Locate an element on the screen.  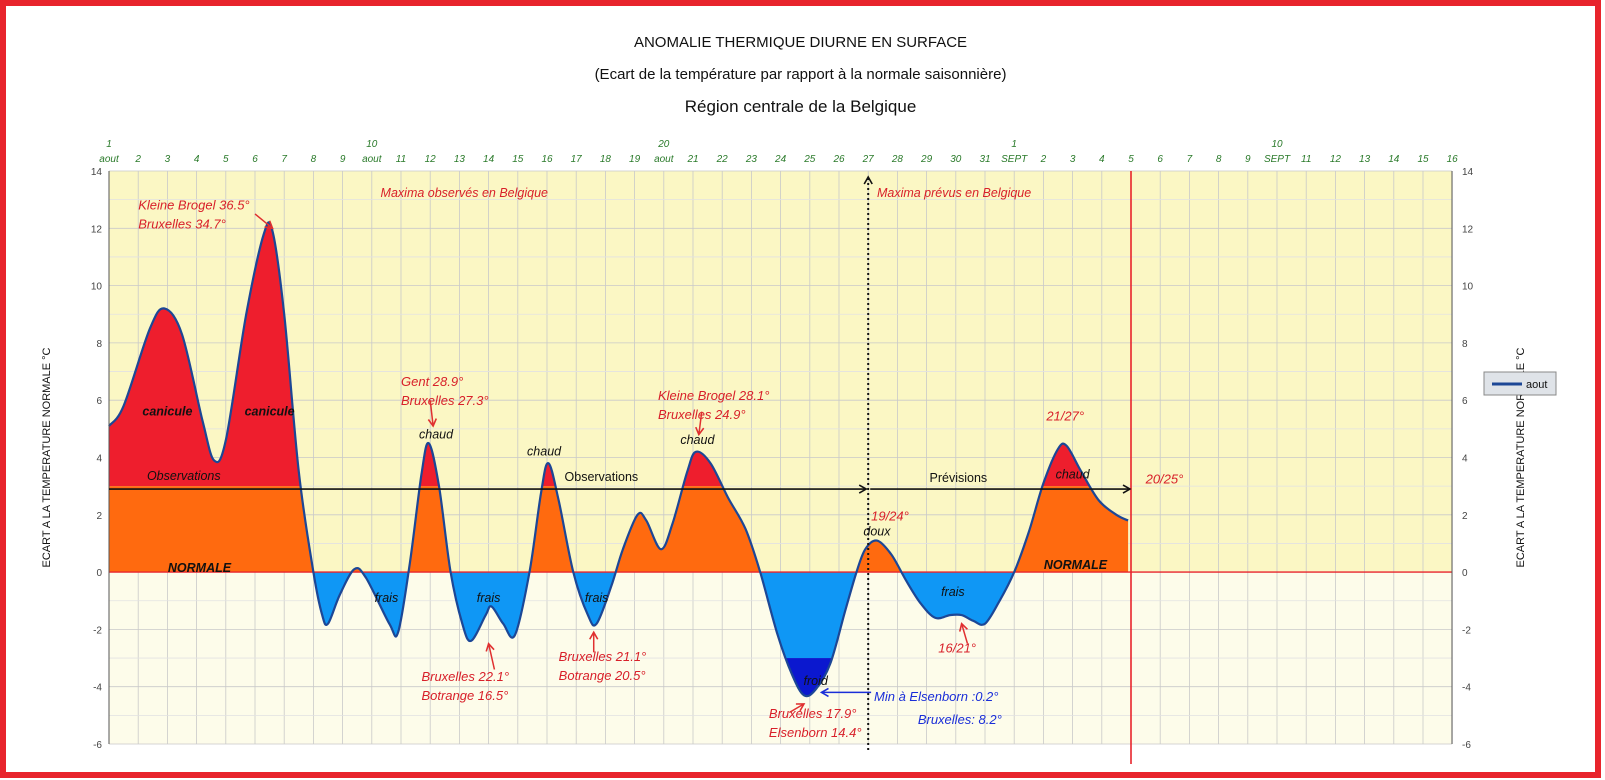
annotation-text: Bruxelles 27.3° is located at coordinates (445, 400).